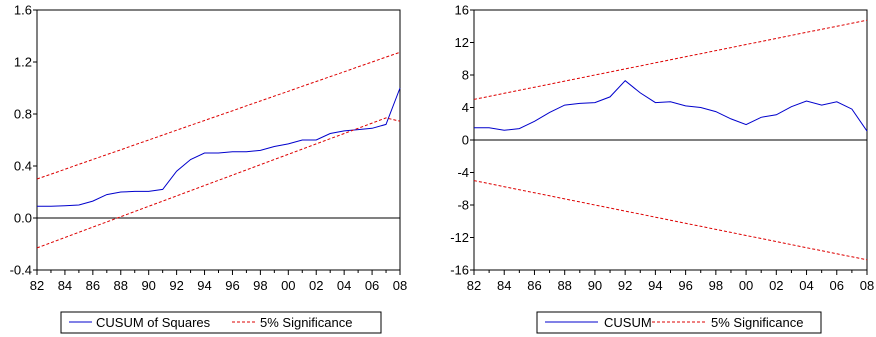  Describe the element at coordinates (23, 10) in the screenshot. I see `y-tick-label: 1.6` at that location.